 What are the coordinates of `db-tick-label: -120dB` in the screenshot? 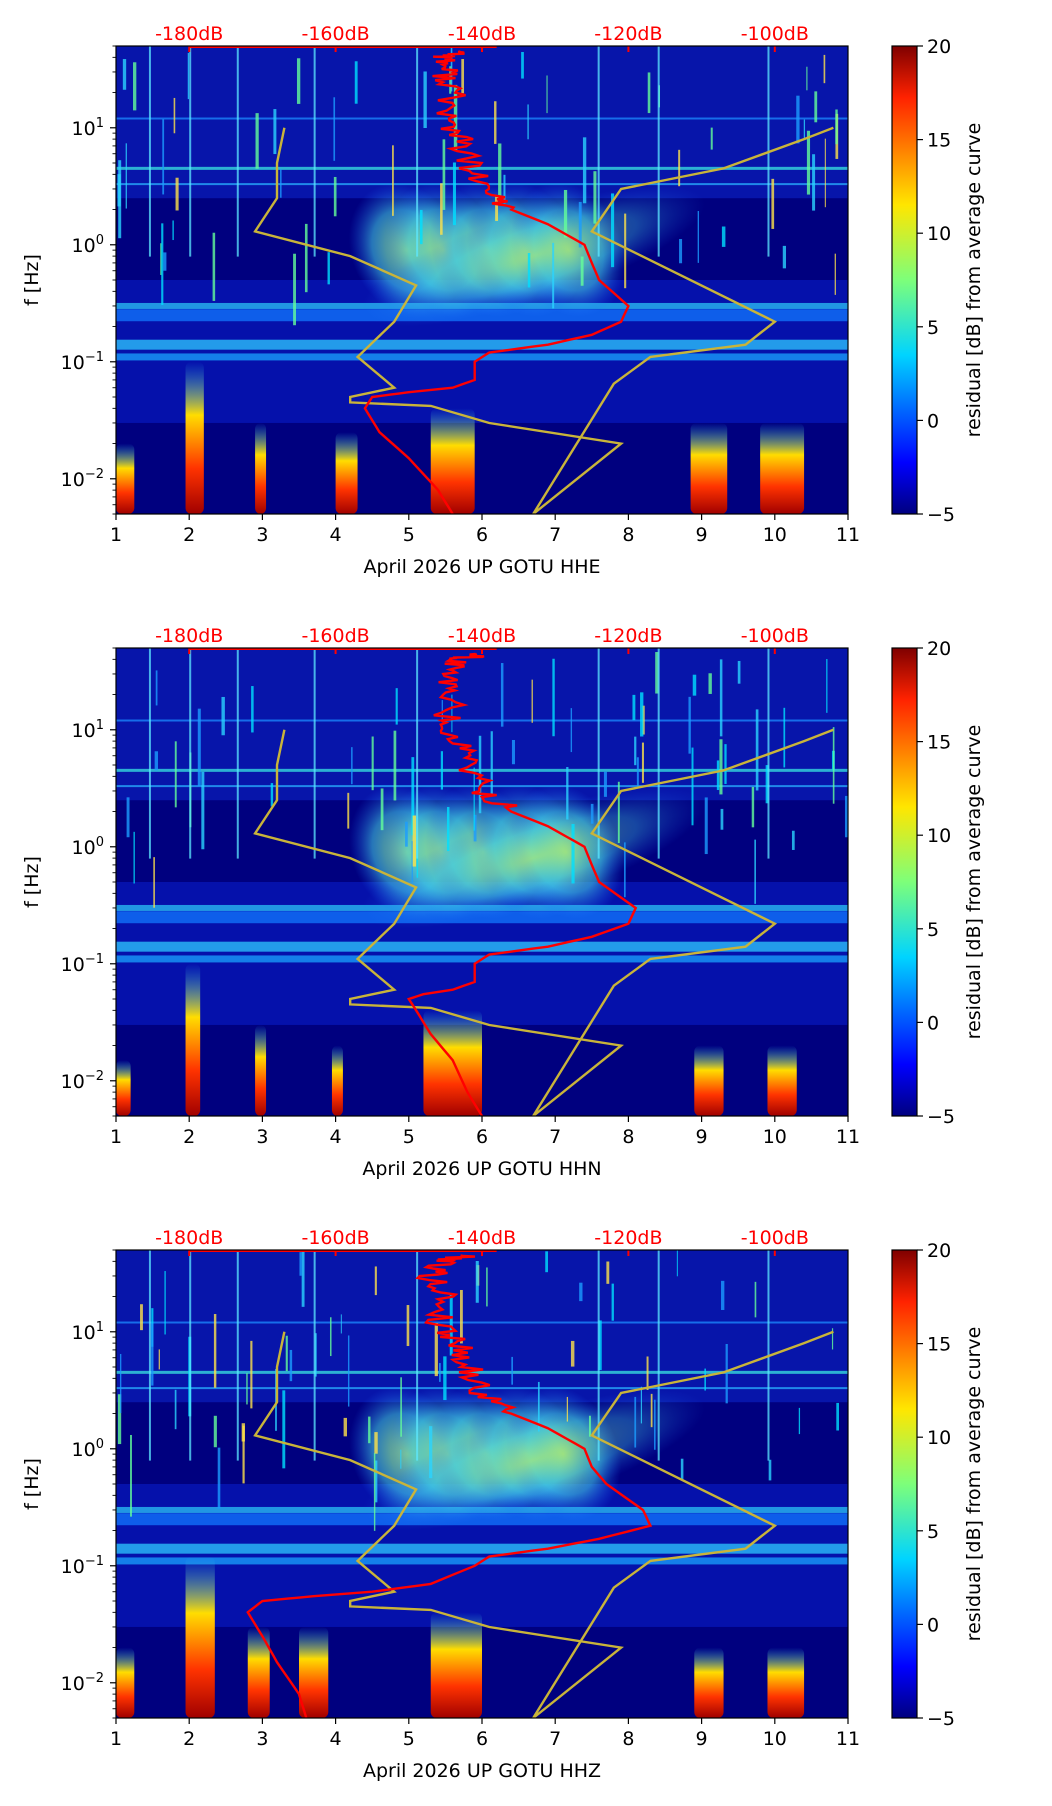 It's located at (628, 1238).